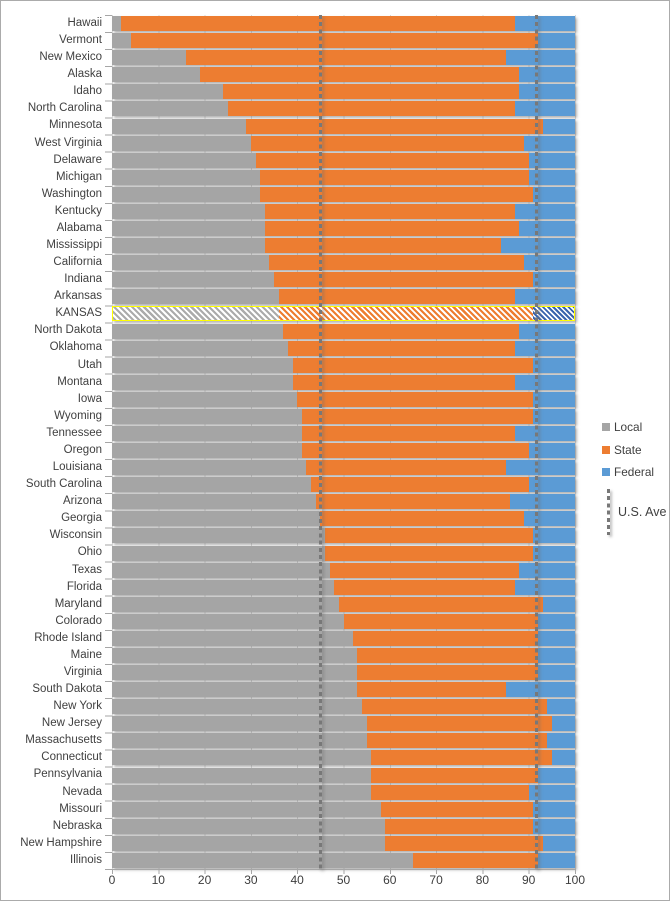 The width and height of the screenshot is (670, 901). Describe the element at coordinates (75, 125) in the screenshot. I see `category-label: Minnesota` at that location.